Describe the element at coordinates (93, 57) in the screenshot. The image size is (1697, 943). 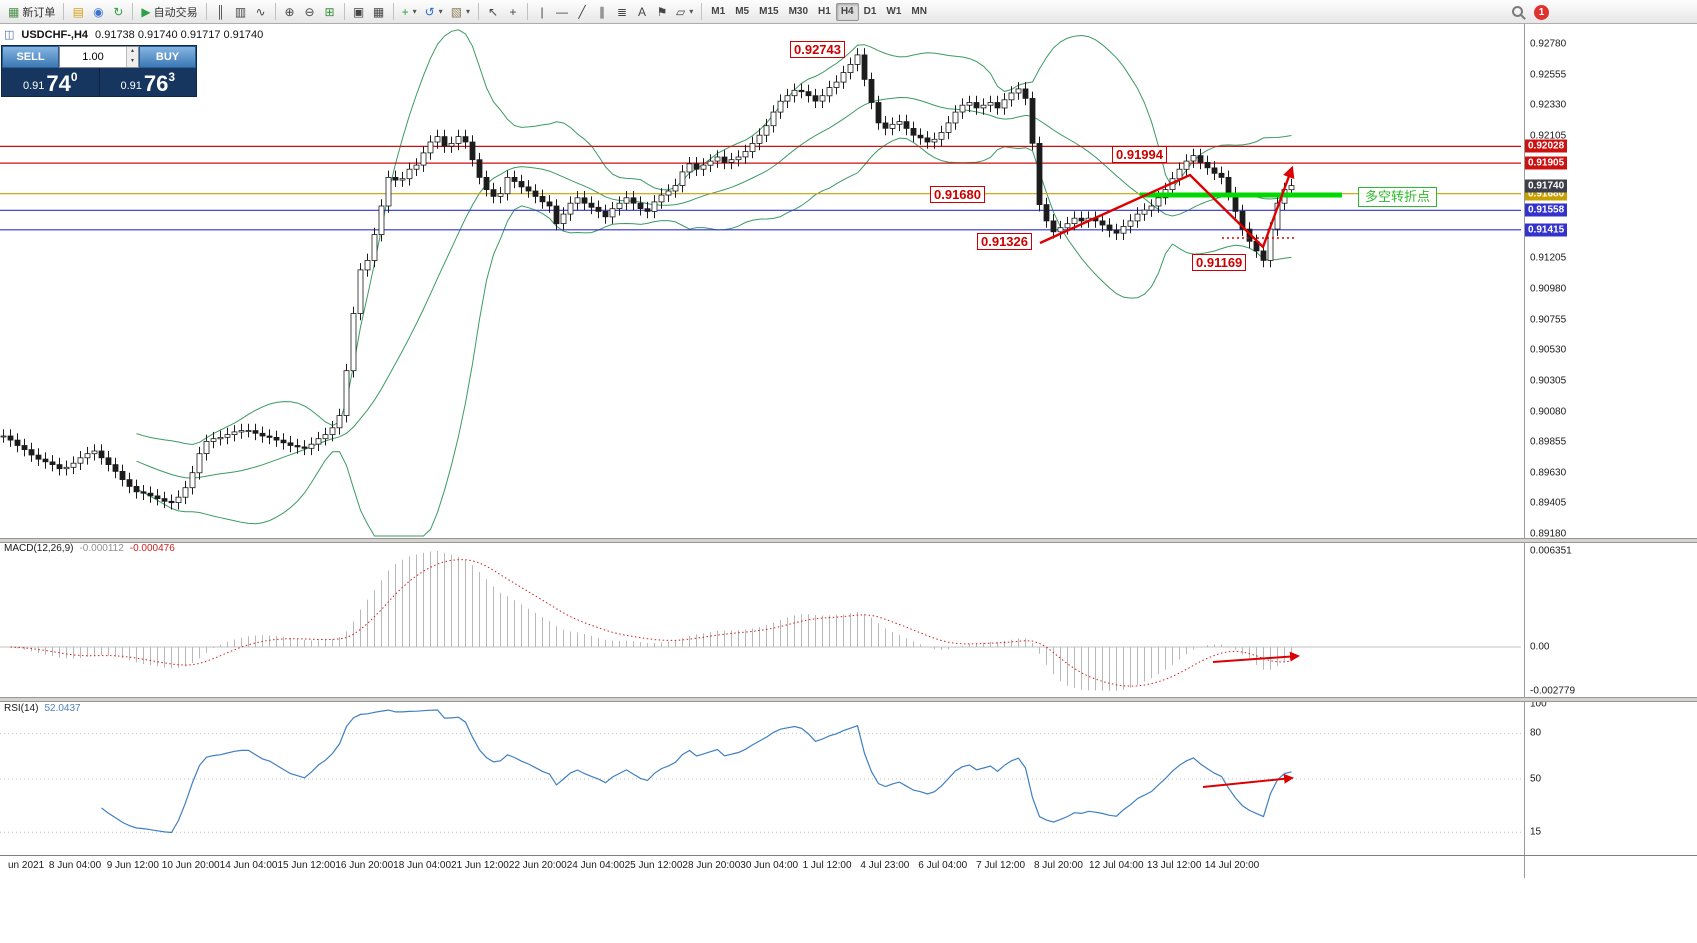
I see `volume-input` at that location.